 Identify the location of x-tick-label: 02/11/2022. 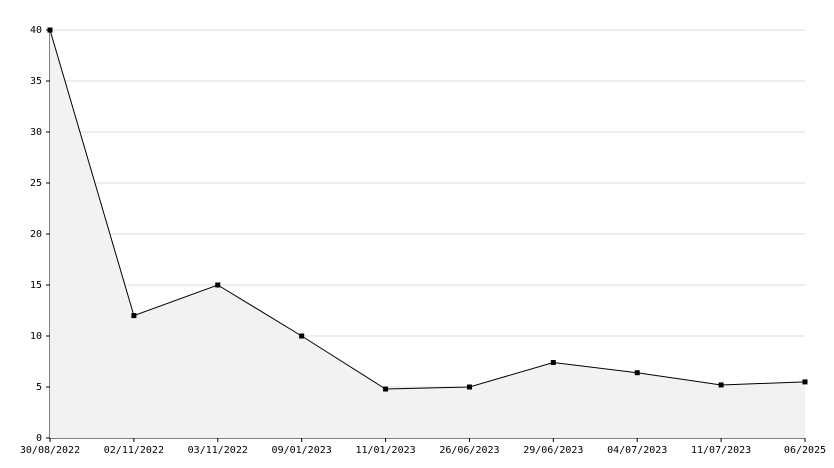
(134, 450).